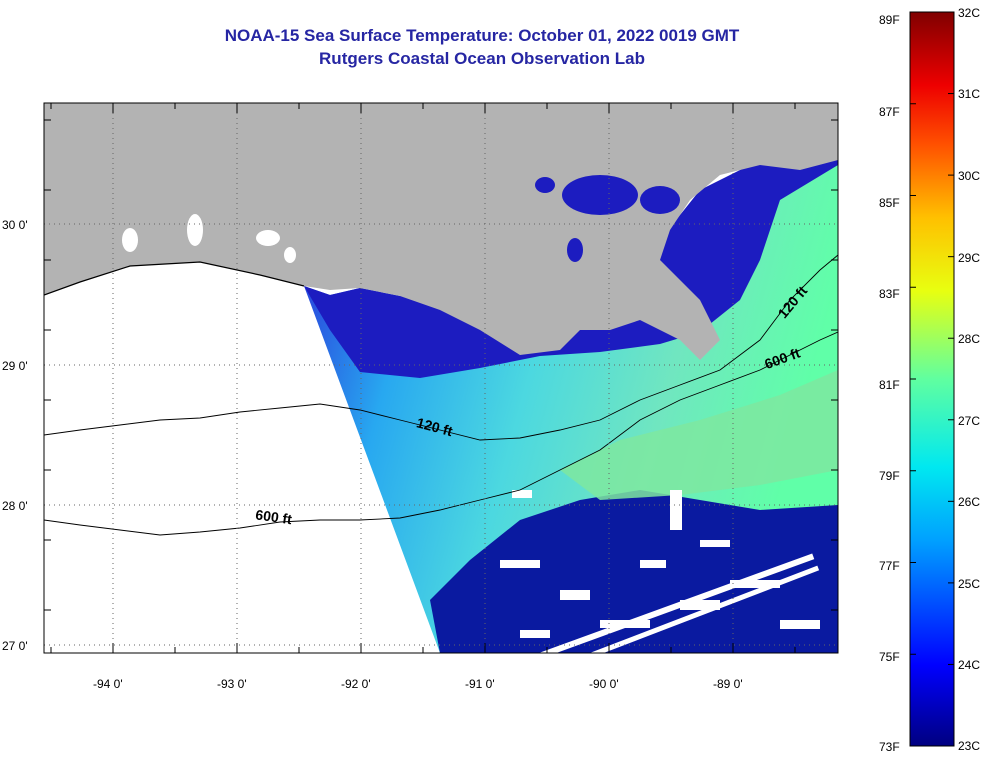  I want to click on lat-label-27: 27 0', so click(15, 646).